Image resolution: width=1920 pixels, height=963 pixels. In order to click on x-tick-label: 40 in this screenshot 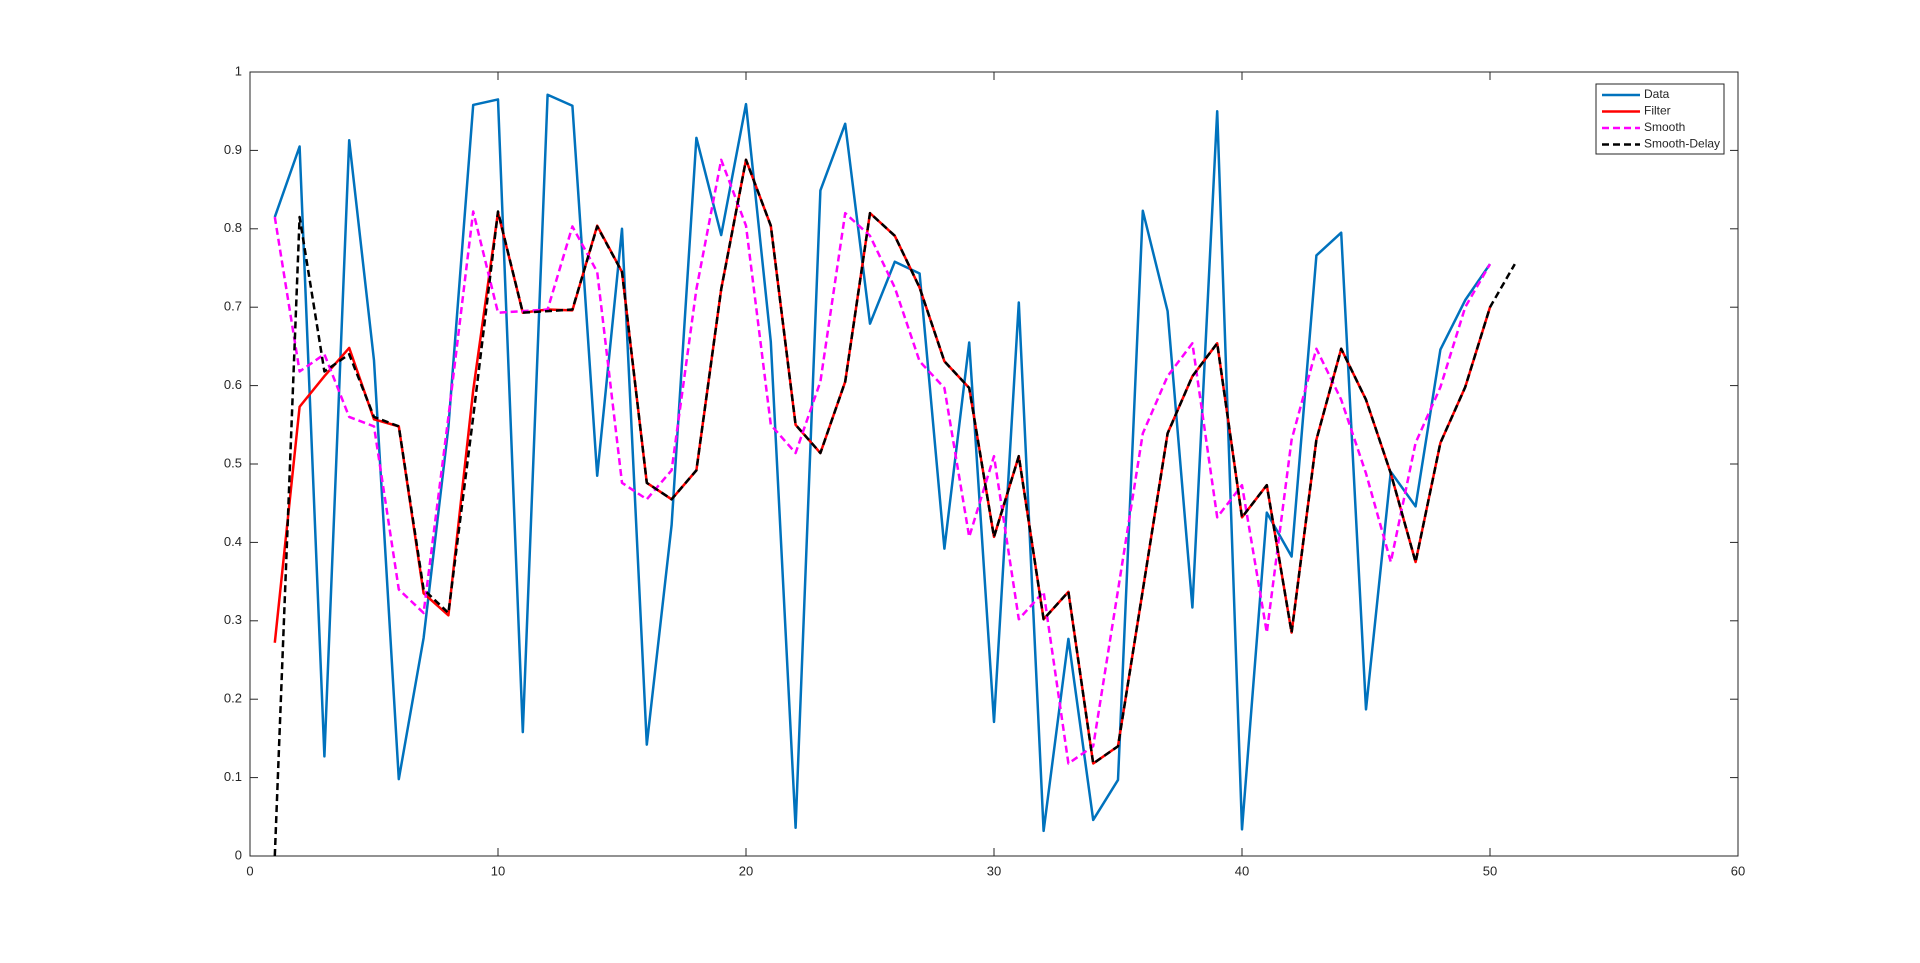, I will do `click(1242, 870)`.